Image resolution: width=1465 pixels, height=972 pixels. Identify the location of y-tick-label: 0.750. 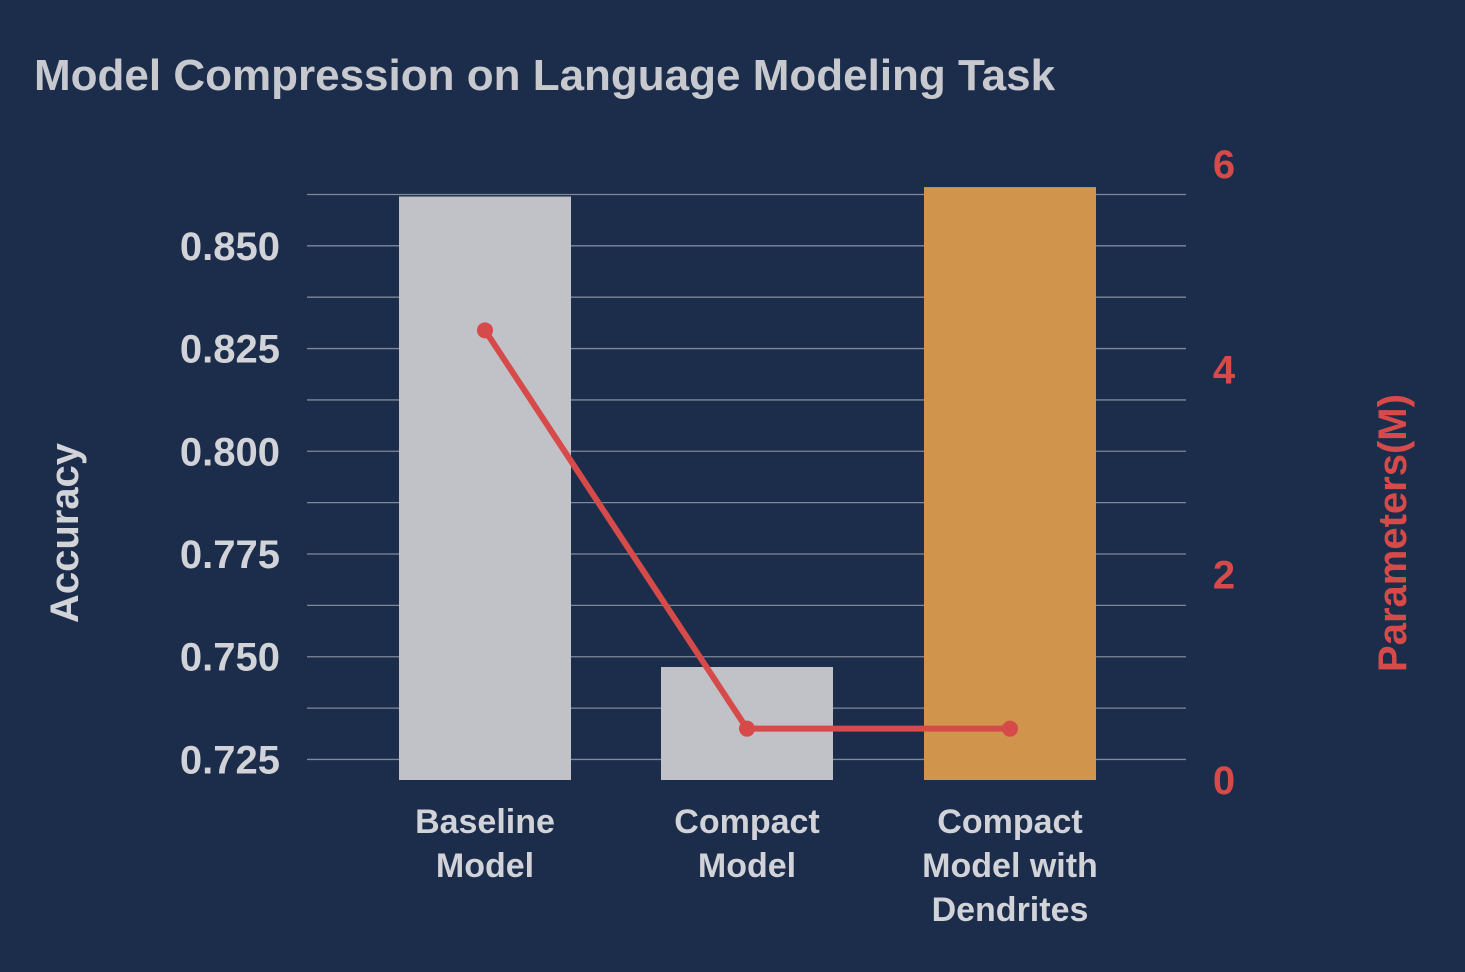
(230, 658).